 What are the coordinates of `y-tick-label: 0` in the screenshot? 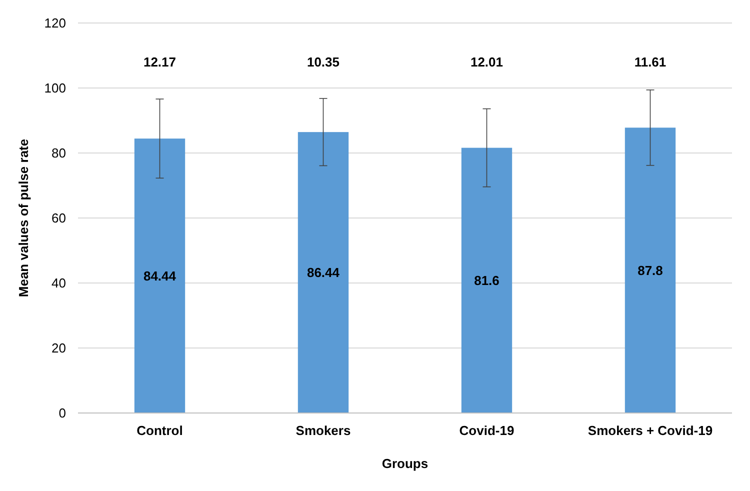 It's located at (62, 413).